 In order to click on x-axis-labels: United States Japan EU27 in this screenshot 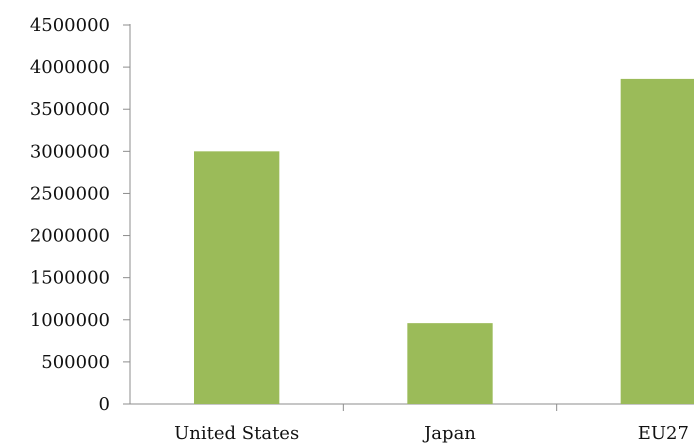, I will do `click(431, 423)`.